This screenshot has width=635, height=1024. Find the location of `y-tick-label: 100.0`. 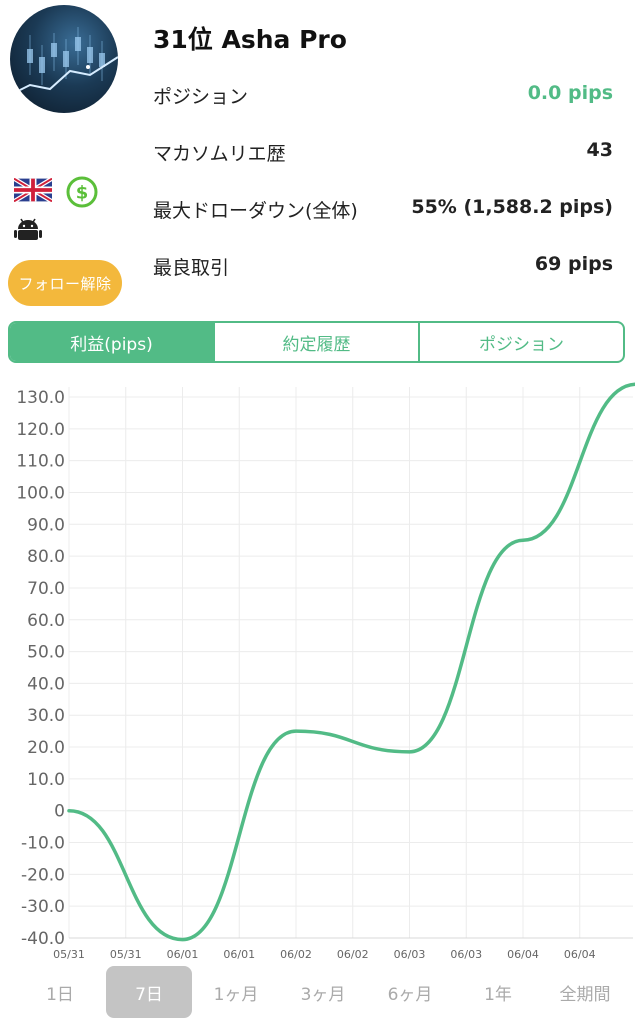

y-tick-label: 100.0 is located at coordinates (40, 493).